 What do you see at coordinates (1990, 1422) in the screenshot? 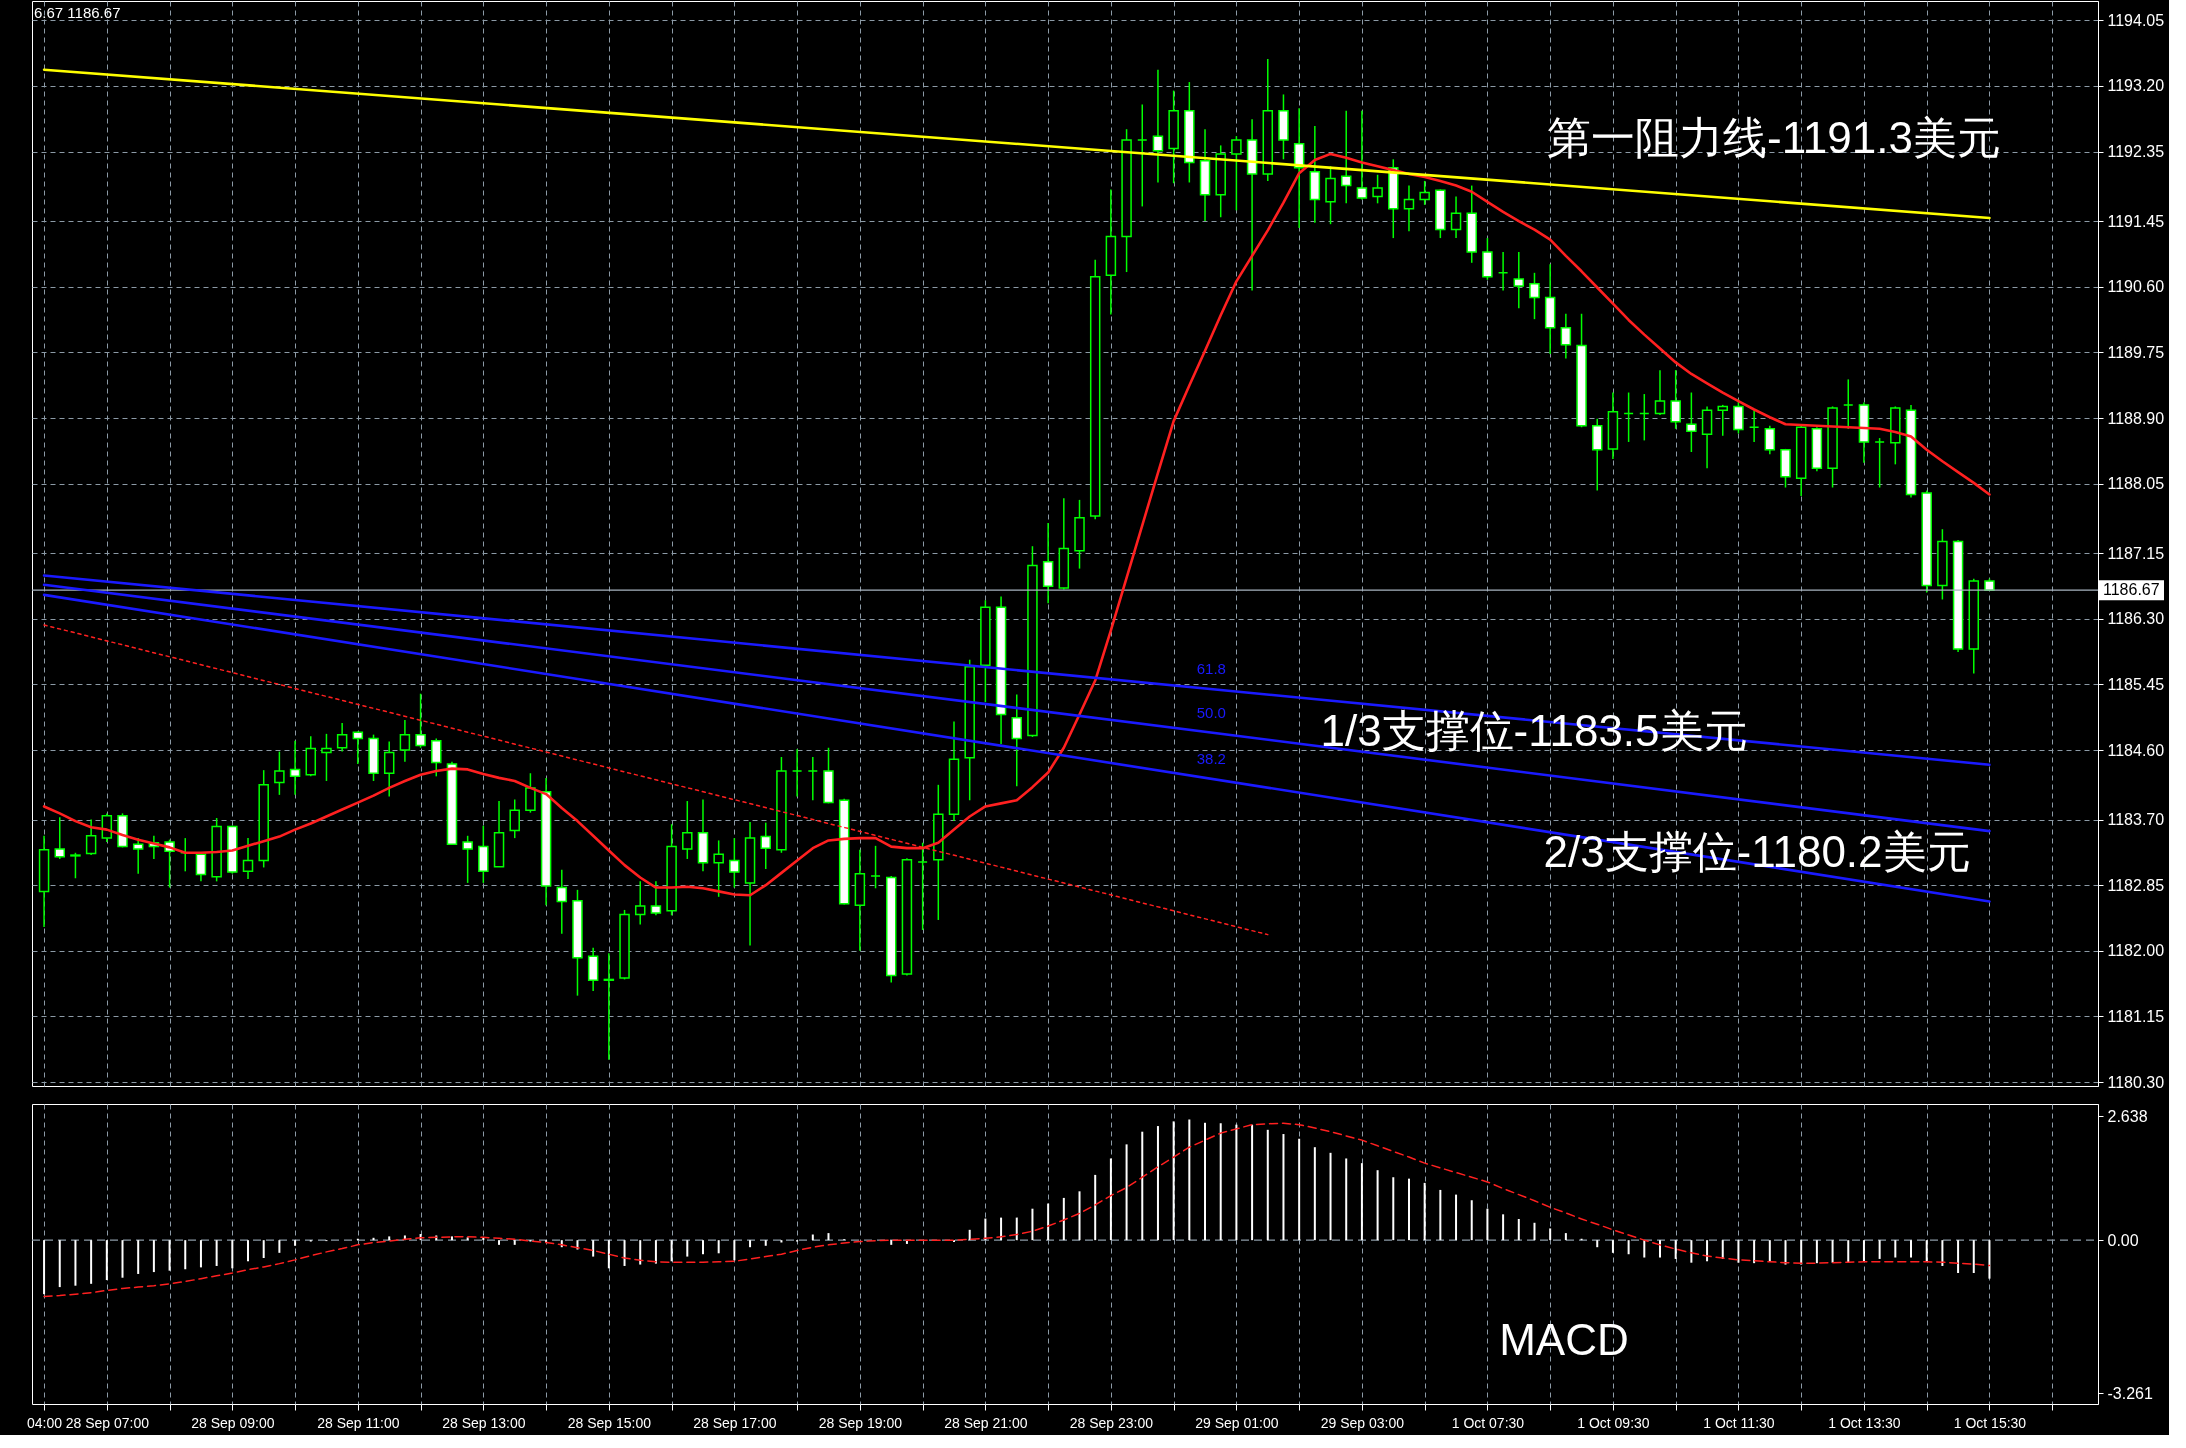
I see `x-tick-label: 1 Oct 15:30` at bounding box center [1990, 1422].